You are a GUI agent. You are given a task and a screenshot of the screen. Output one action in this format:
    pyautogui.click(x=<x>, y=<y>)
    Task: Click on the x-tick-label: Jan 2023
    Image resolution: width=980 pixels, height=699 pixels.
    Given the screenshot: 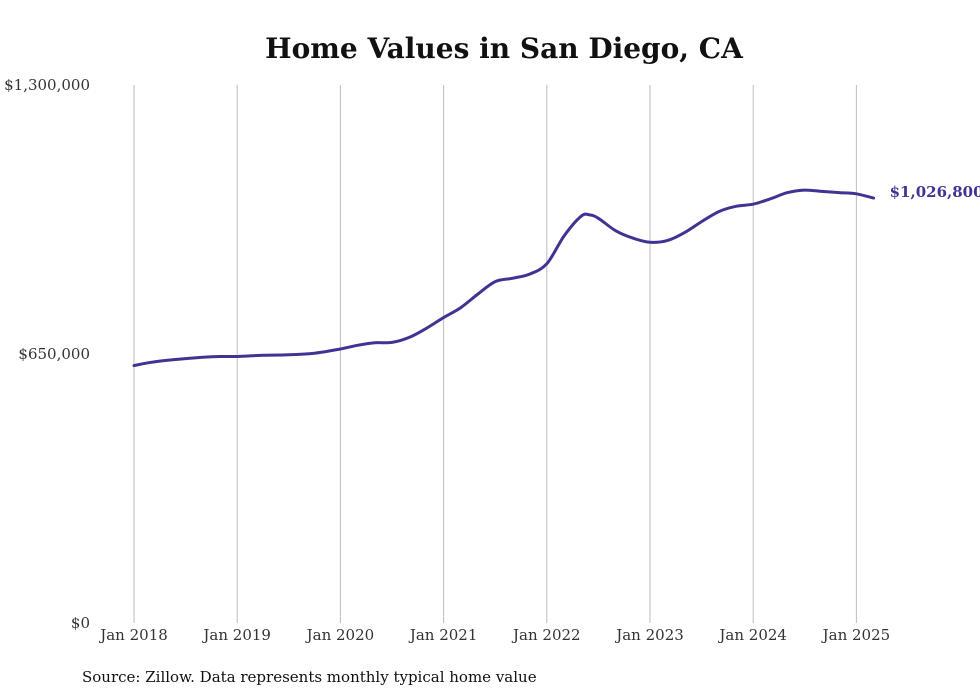 What is the action you would take?
    pyautogui.click(x=649, y=635)
    